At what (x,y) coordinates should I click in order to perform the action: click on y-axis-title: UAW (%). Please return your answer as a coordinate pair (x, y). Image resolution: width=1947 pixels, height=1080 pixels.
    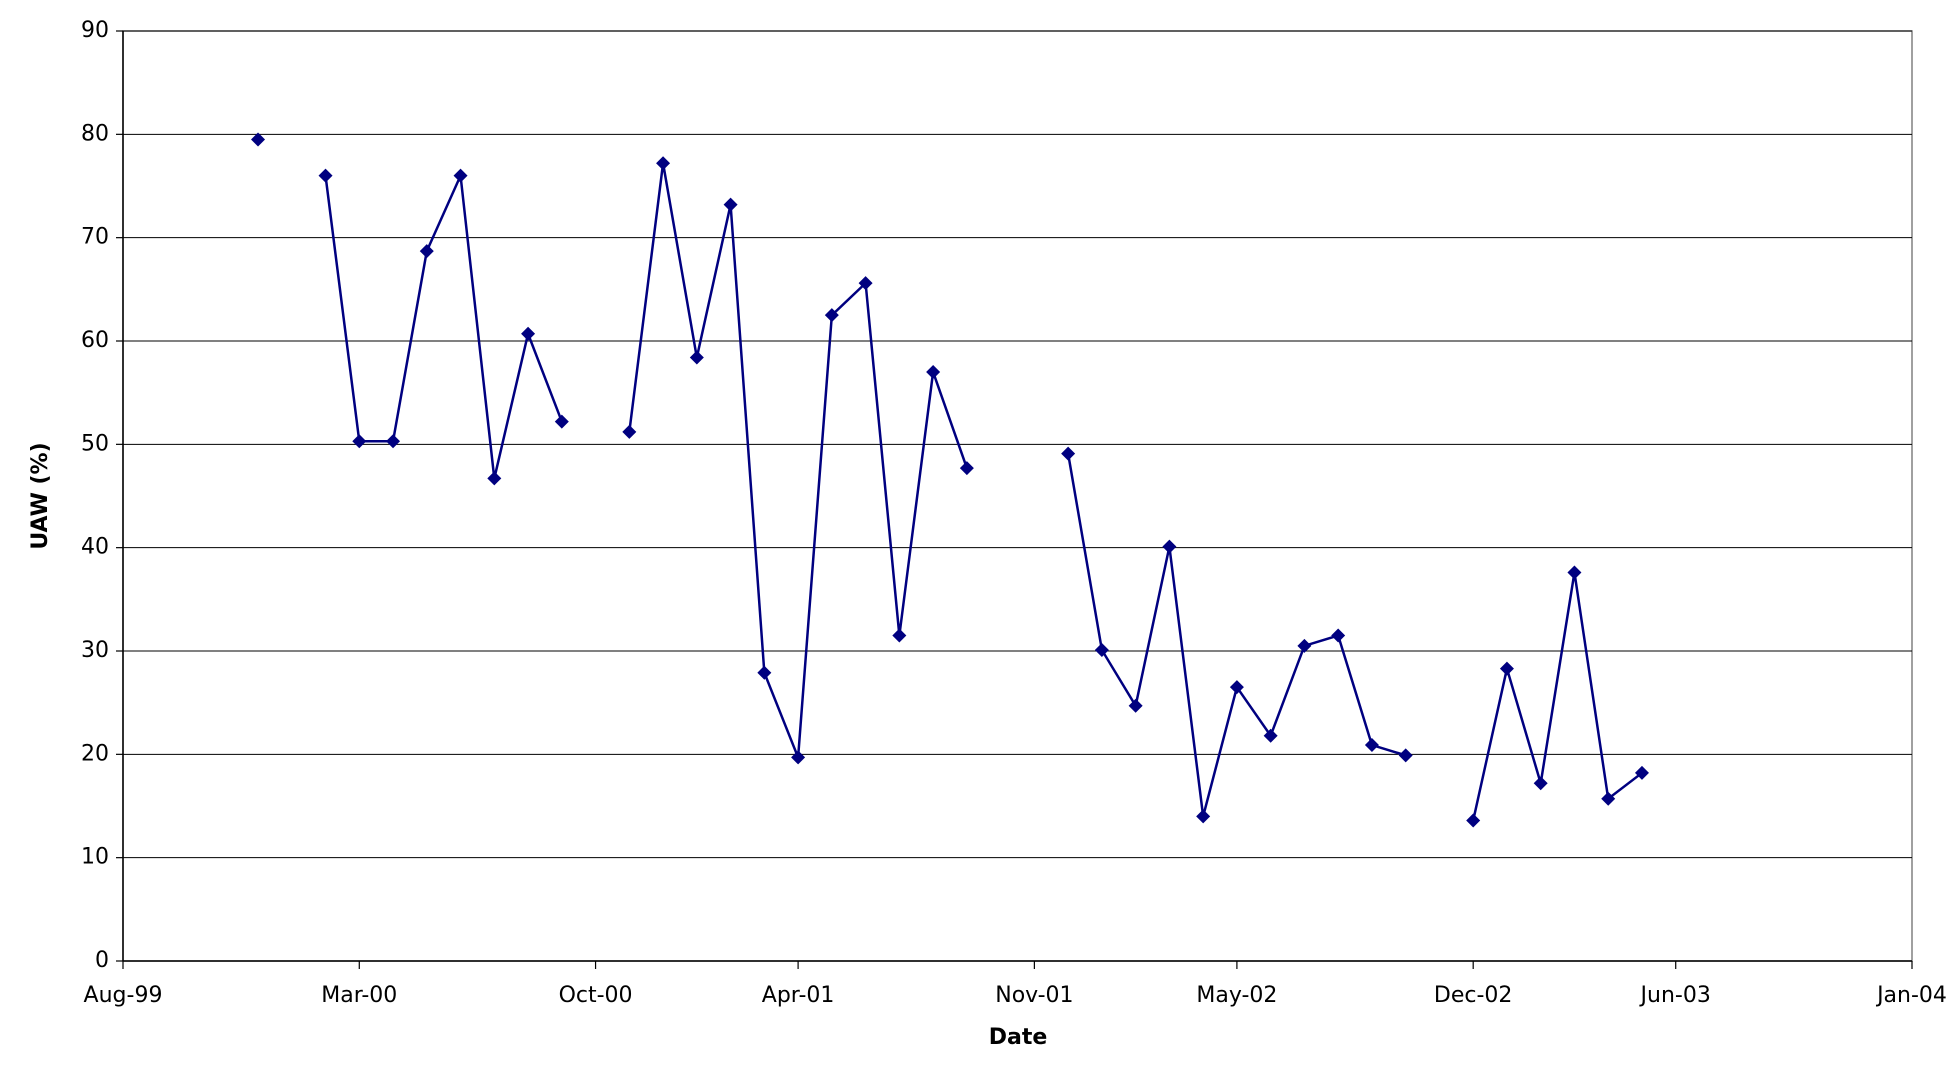
    Looking at the image, I should click on (40, 495).